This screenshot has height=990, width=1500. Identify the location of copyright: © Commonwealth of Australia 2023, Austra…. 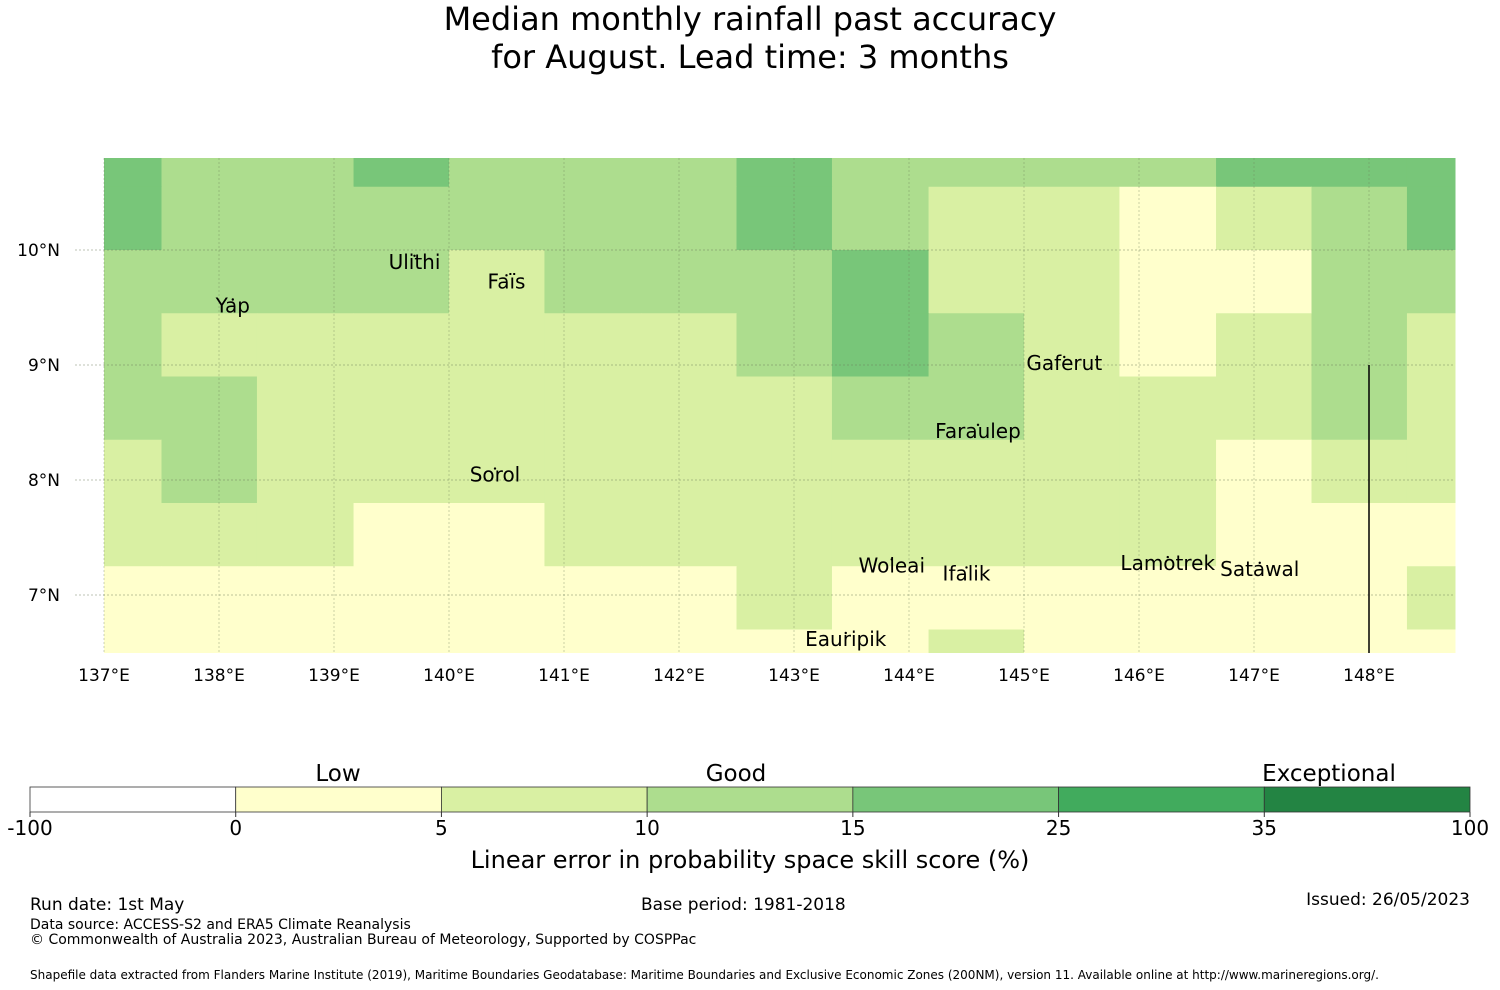
(363, 940).